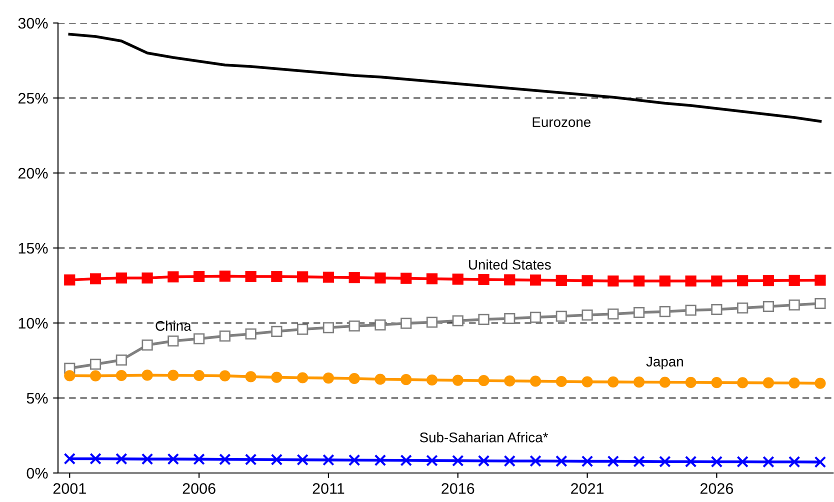 The height and width of the screenshot is (502, 834). Describe the element at coordinates (37, 398) in the screenshot. I see `y-tick-label: 5%` at that location.